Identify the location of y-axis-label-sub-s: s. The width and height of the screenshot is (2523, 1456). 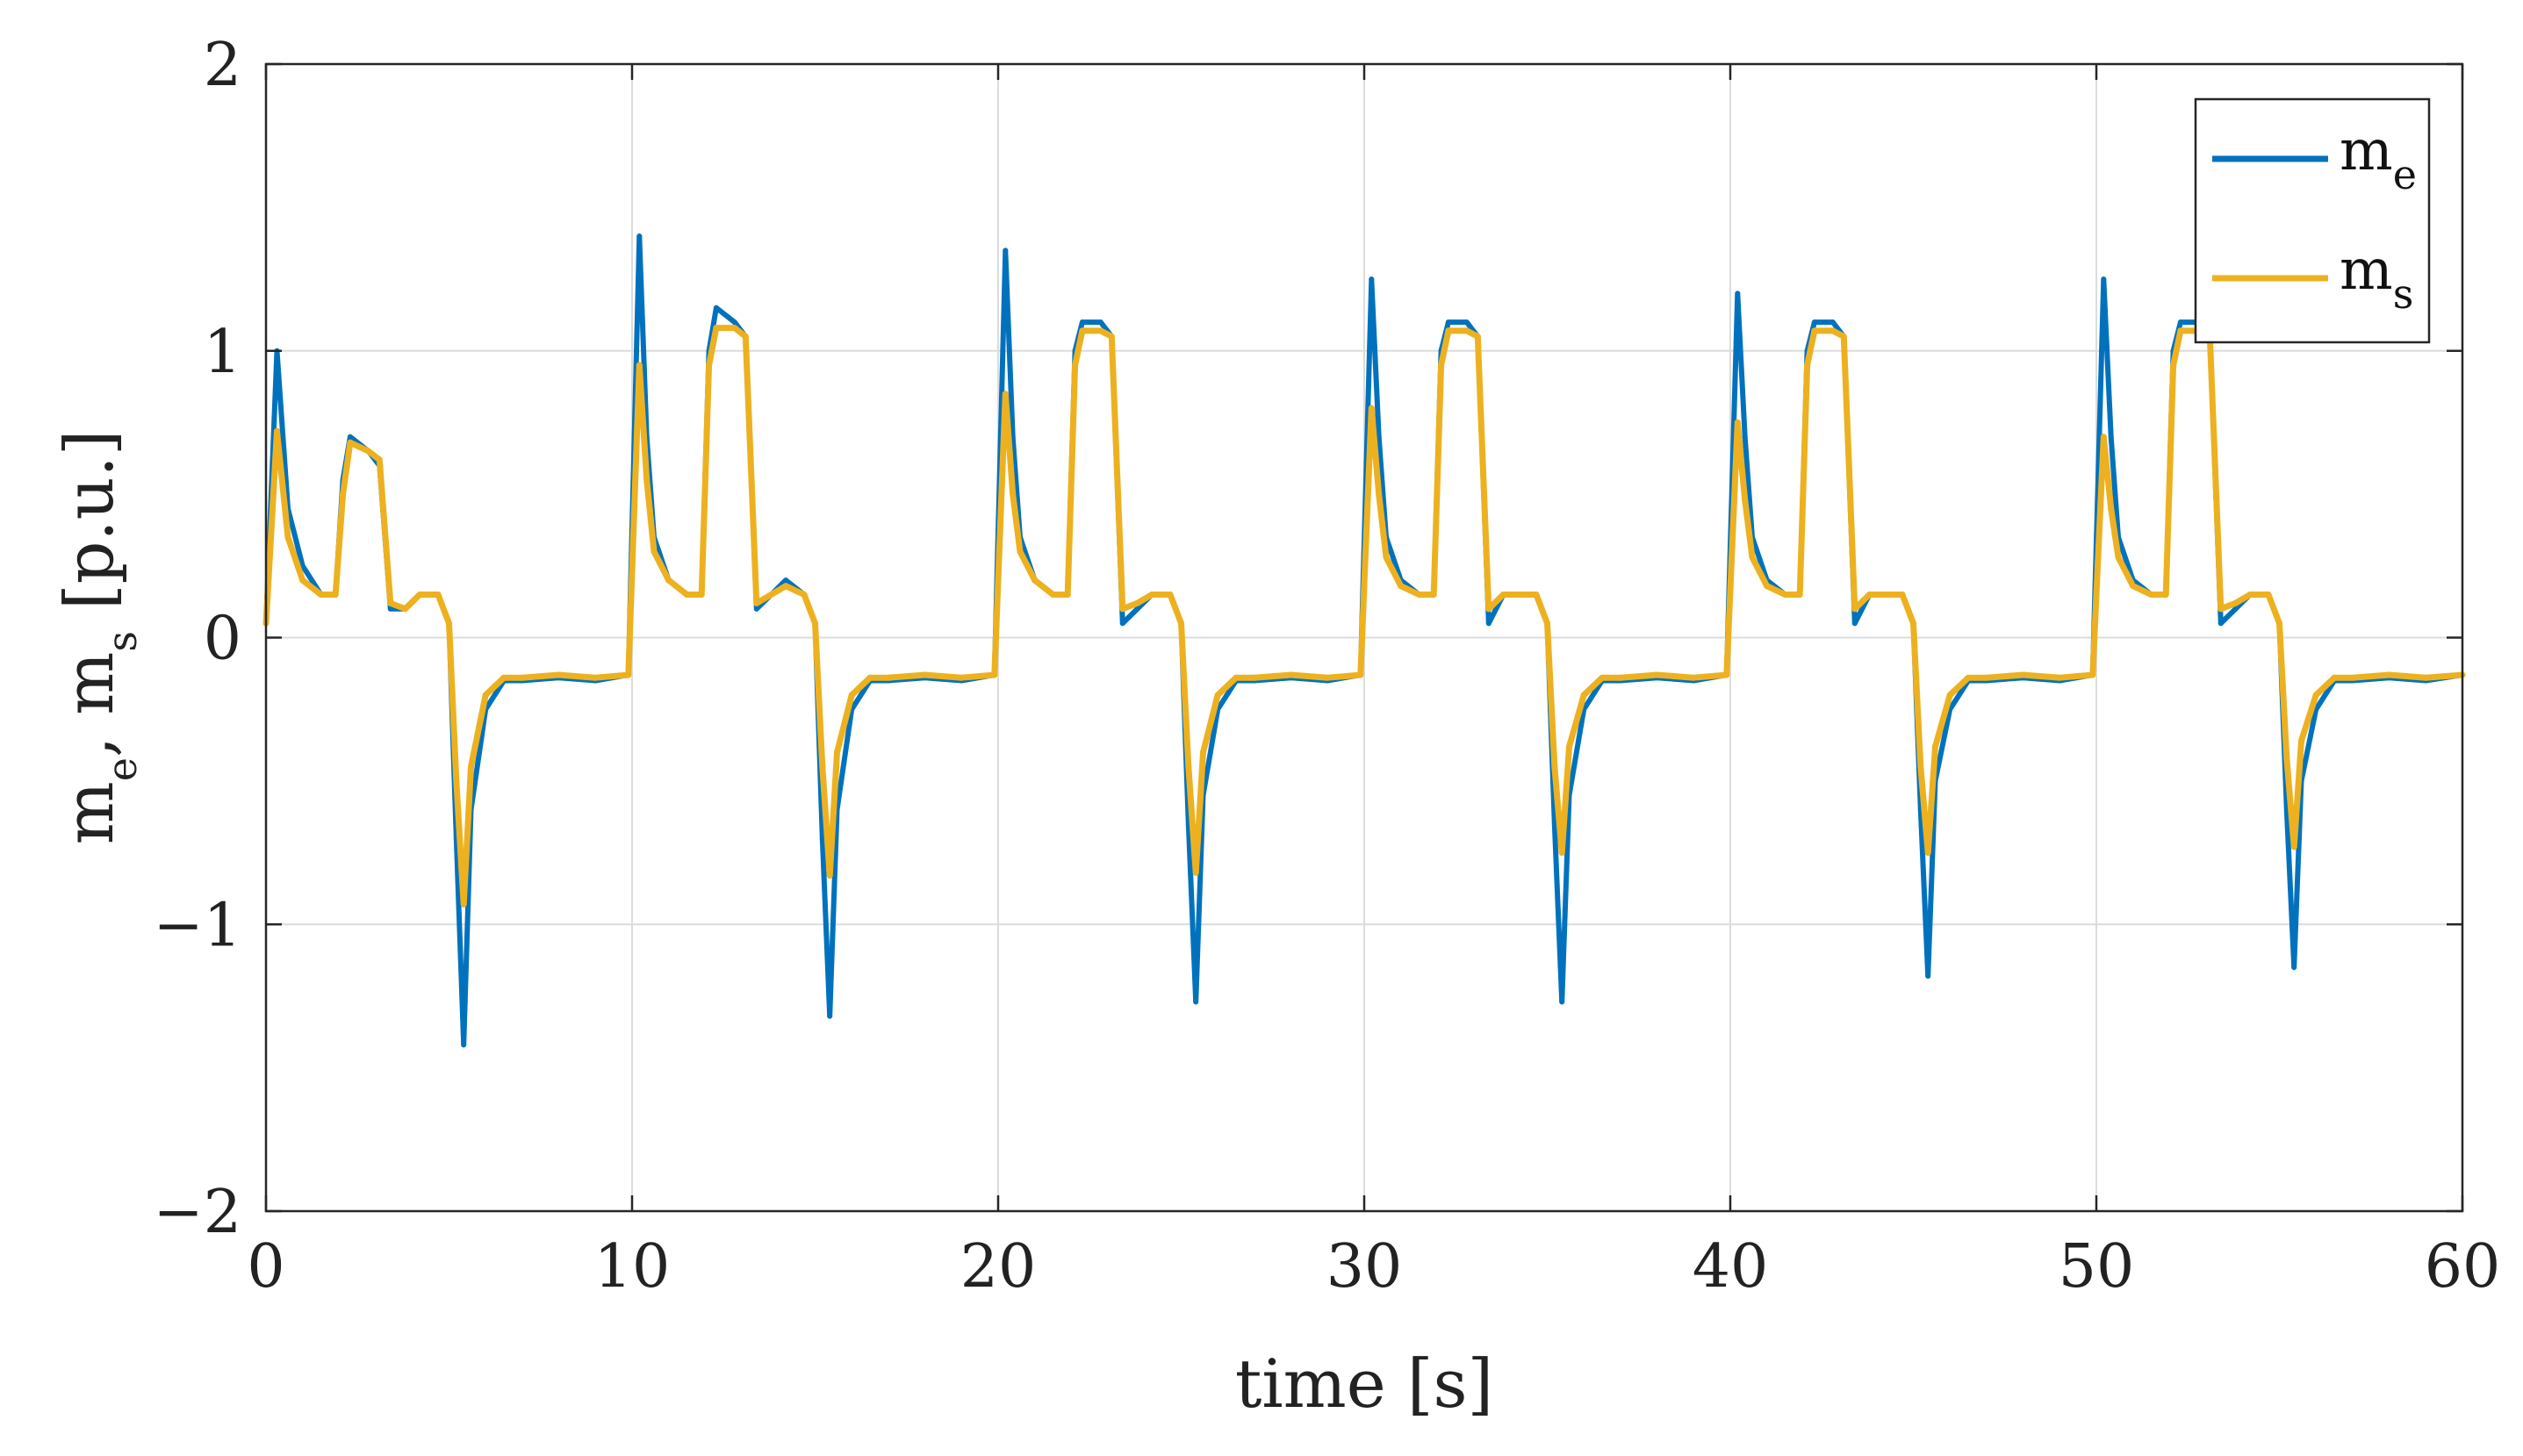
(122, 641).